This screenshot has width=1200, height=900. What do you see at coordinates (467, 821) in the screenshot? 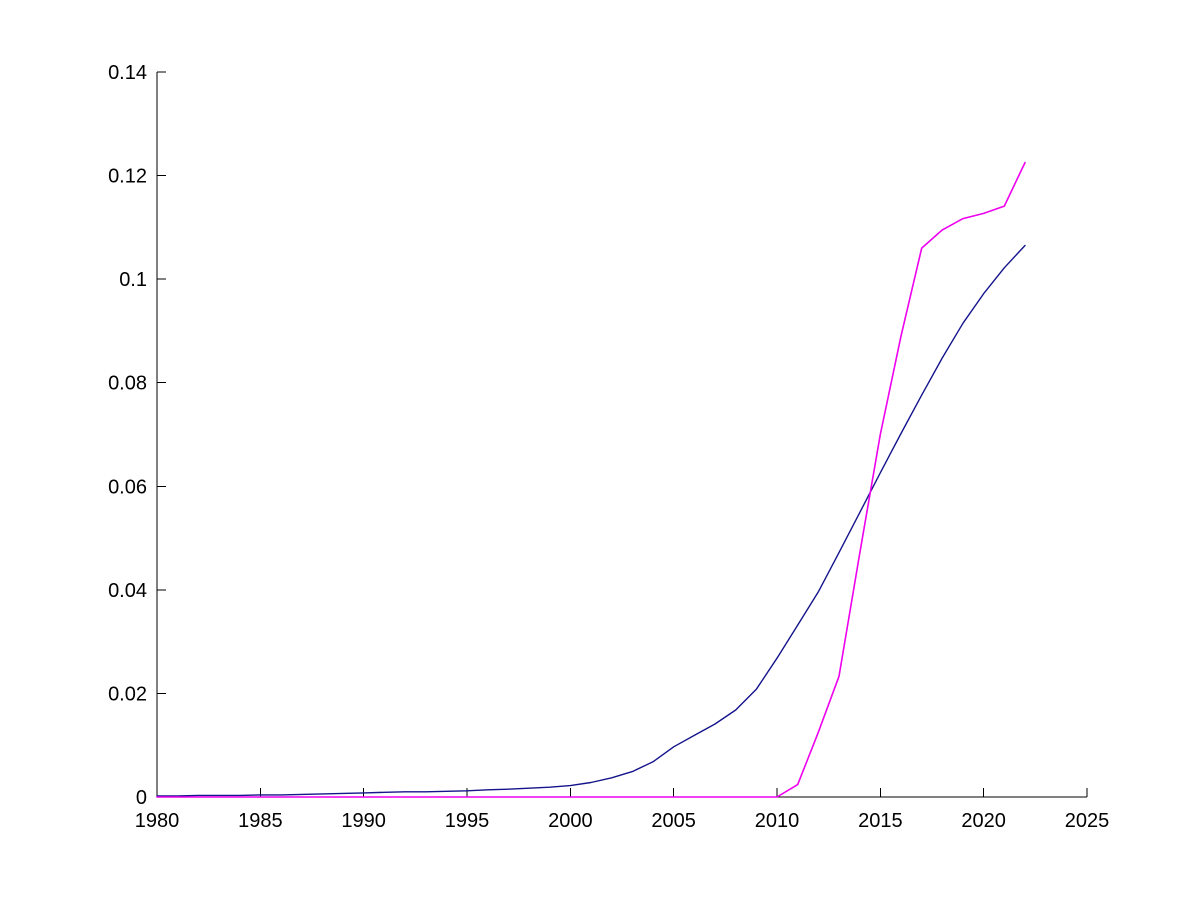
I see `x-tick-label: 1995` at bounding box center [467, 821].